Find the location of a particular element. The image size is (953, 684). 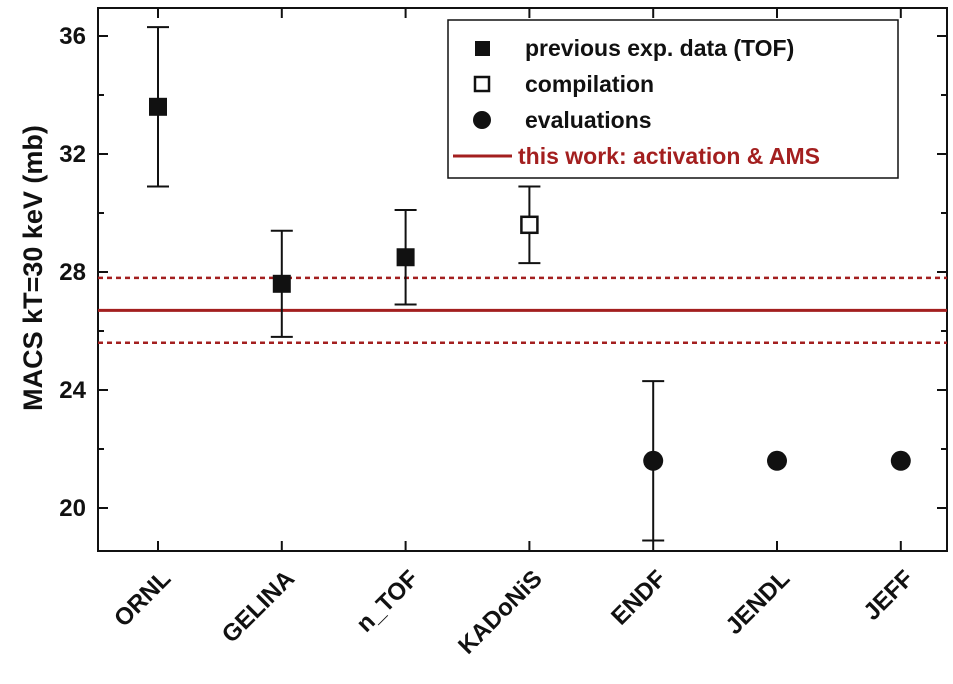

data-point-jeff is located at coordinates (900, 460).